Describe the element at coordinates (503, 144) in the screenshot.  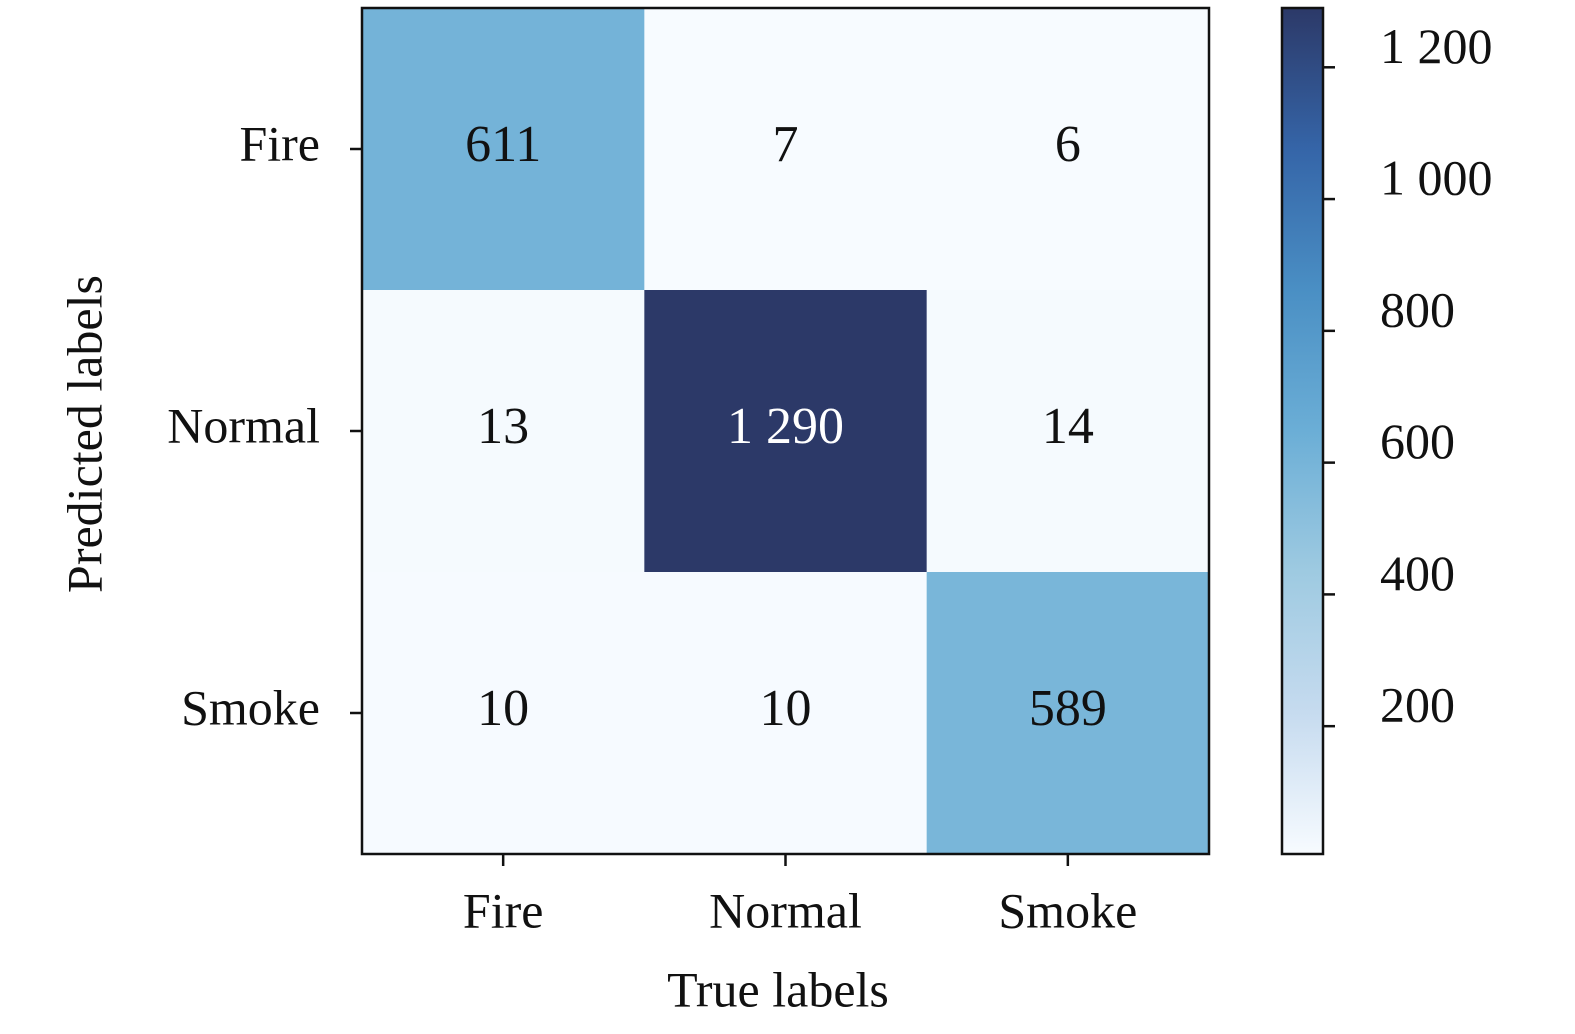
I see `cell-label: 611` at that location.